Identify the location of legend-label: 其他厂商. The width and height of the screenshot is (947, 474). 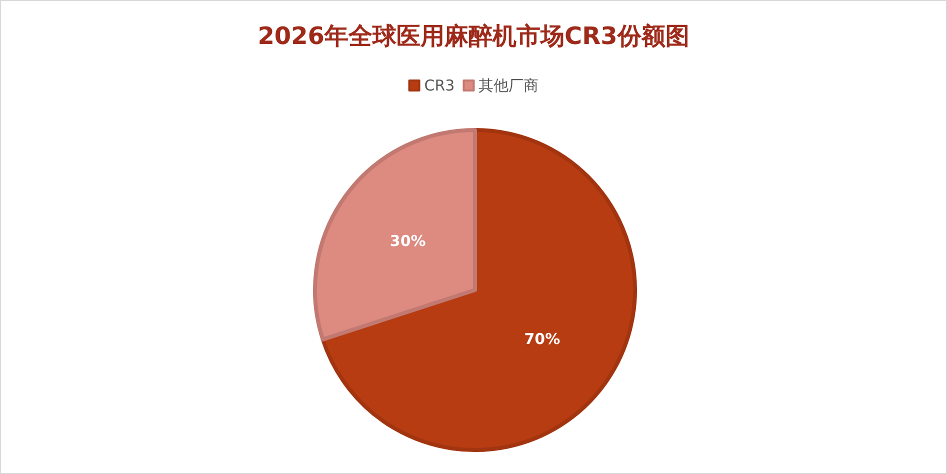
(508, 85).